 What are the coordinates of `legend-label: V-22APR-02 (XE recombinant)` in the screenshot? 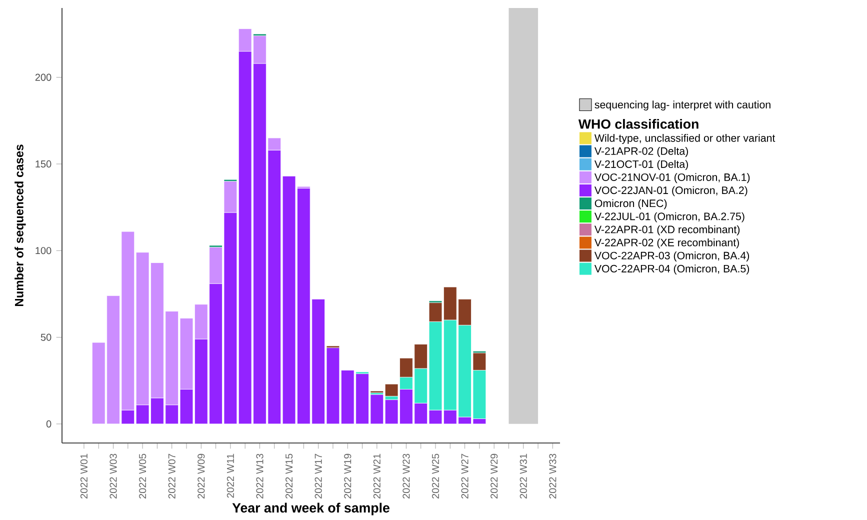 It's located at (666, 243).